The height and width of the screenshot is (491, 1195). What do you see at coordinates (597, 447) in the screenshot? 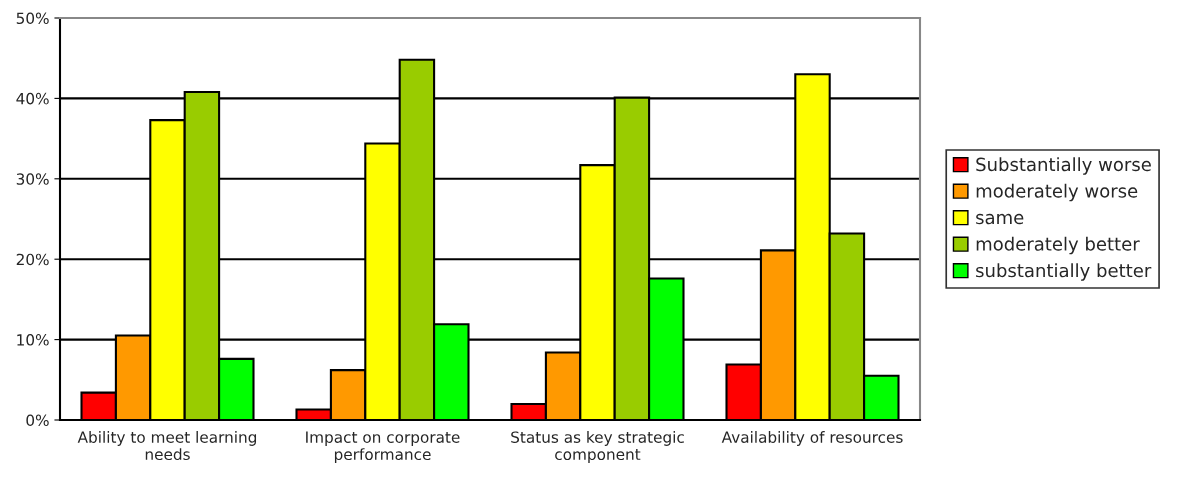
I see `x-tick-label: Status as key strategic component` at bounding box center [597, 447].